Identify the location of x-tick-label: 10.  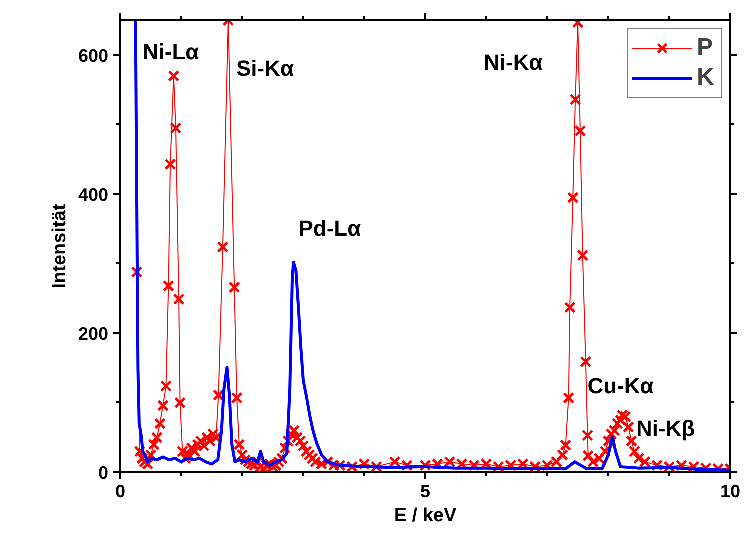
(730, 492).